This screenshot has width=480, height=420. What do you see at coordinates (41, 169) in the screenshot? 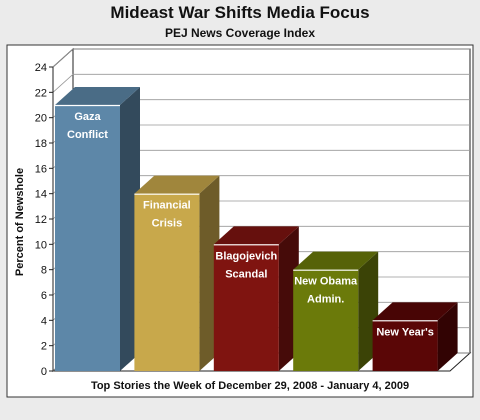
I see `y-tick-label: 16` at bounding box center [41, 169].